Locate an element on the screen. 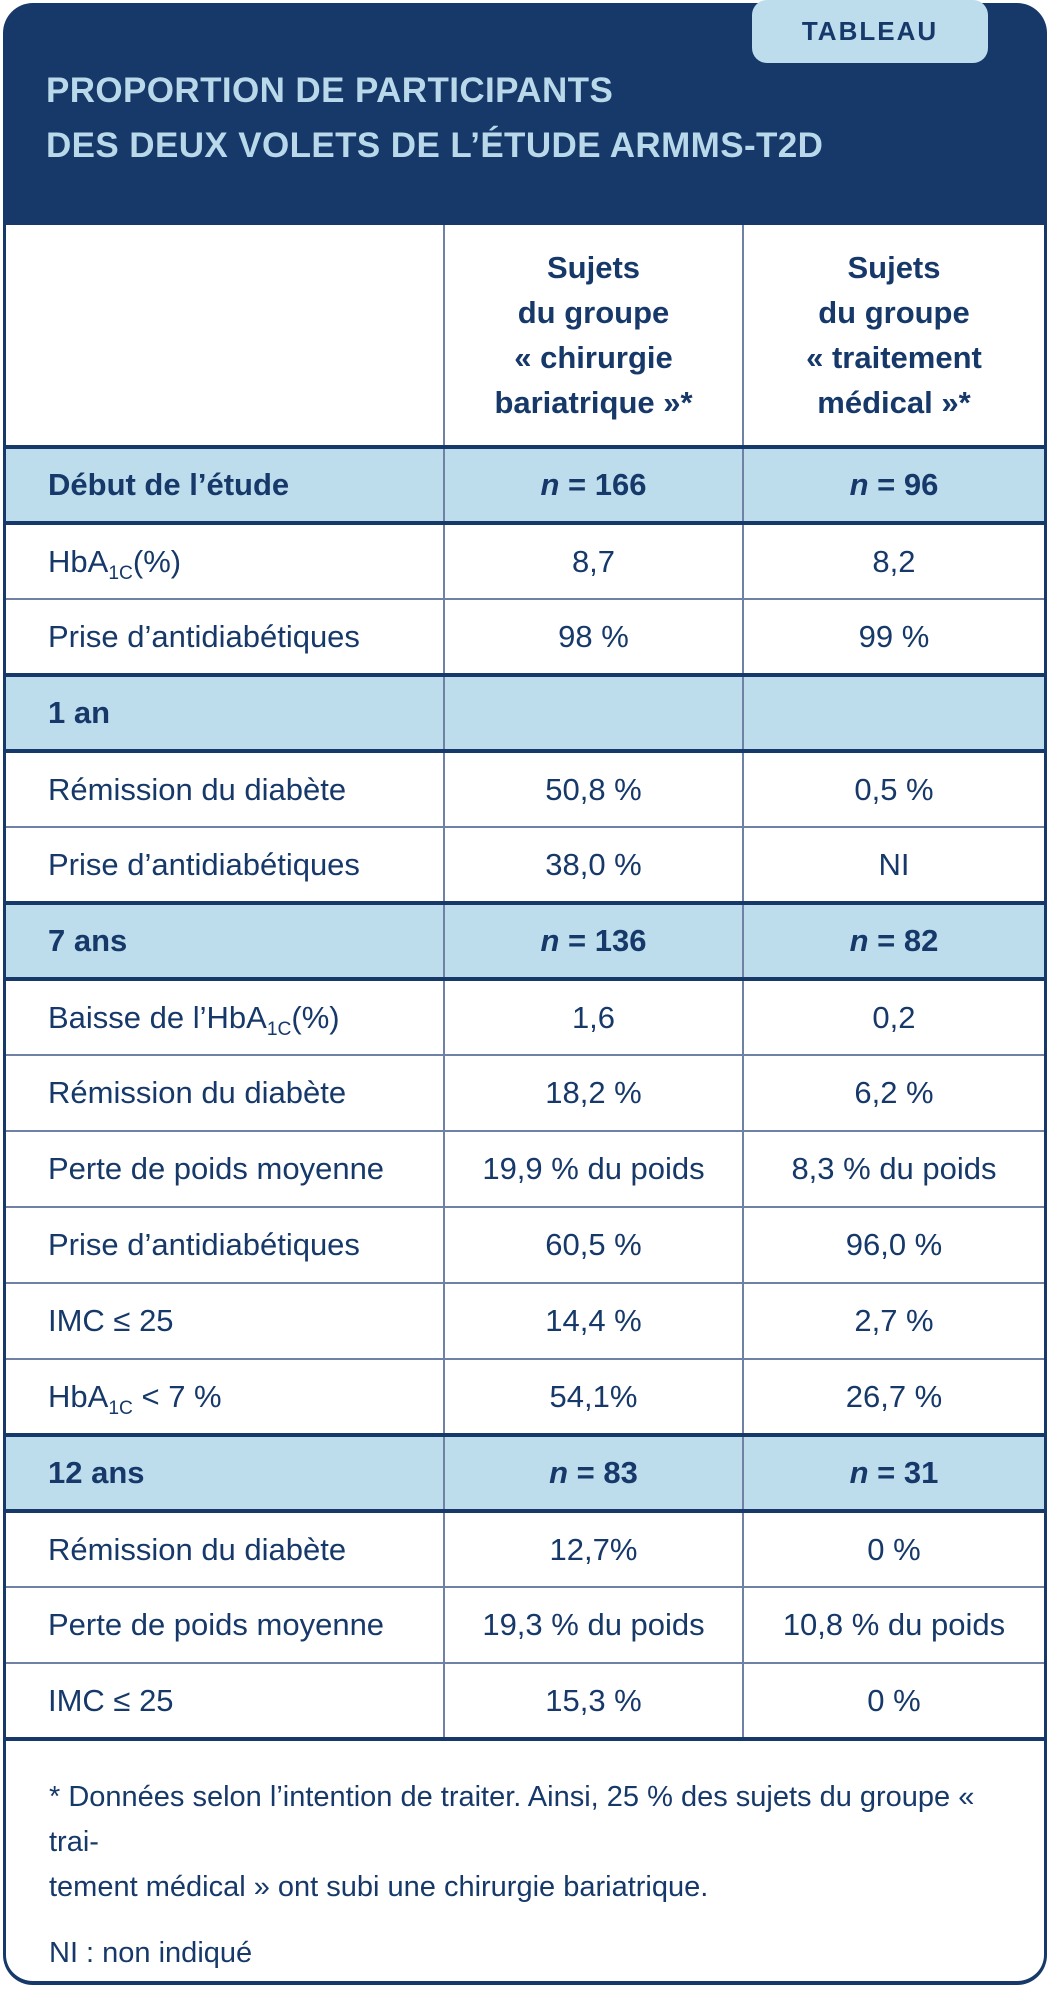 The height and width of the screenshot is (1990, 1050). value-surgery-group: 8,7 is located at coordinates (593, 560).